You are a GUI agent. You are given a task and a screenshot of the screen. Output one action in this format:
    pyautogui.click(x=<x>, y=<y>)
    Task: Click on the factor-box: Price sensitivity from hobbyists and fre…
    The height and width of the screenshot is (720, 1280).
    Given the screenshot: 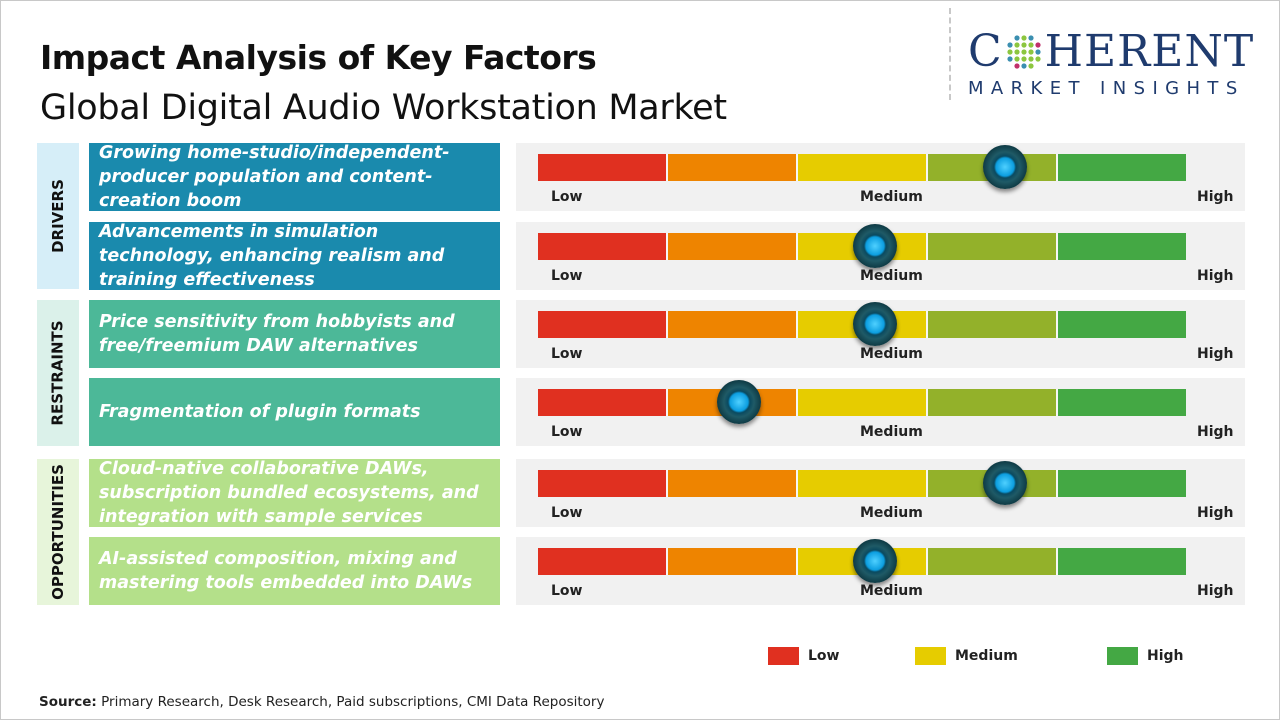 What is the action you would take?
    pyautogui.click(x=294, y=334)
    